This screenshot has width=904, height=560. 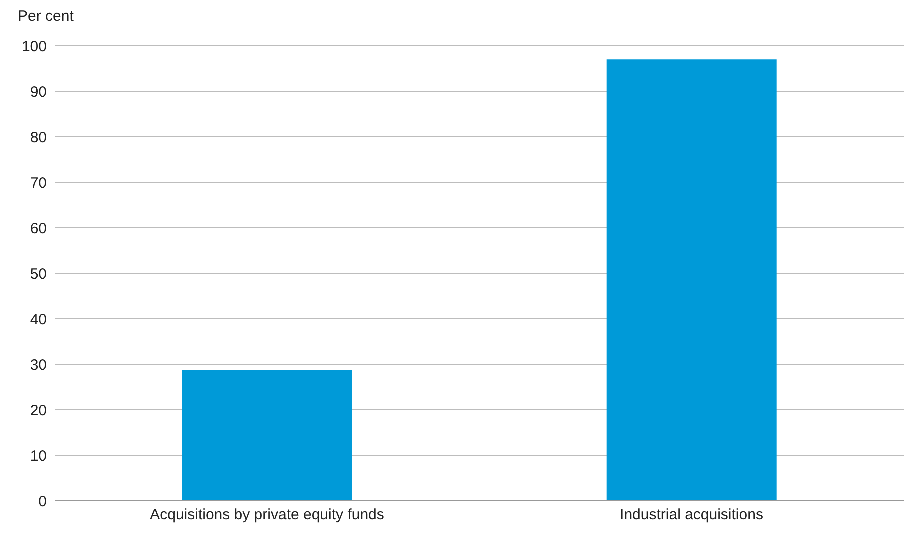 What do you see at coordinates (692, 515) in the screenshot?
I see `x-tick-label: Industrial acquisitions` at bounding box center [692, 515].